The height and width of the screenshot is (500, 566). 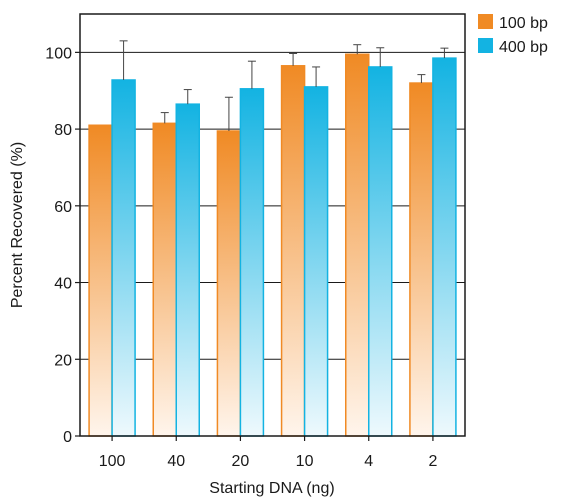 I want to click on legend-label-400-bp: 400 bp, so click(x=523, y=47).